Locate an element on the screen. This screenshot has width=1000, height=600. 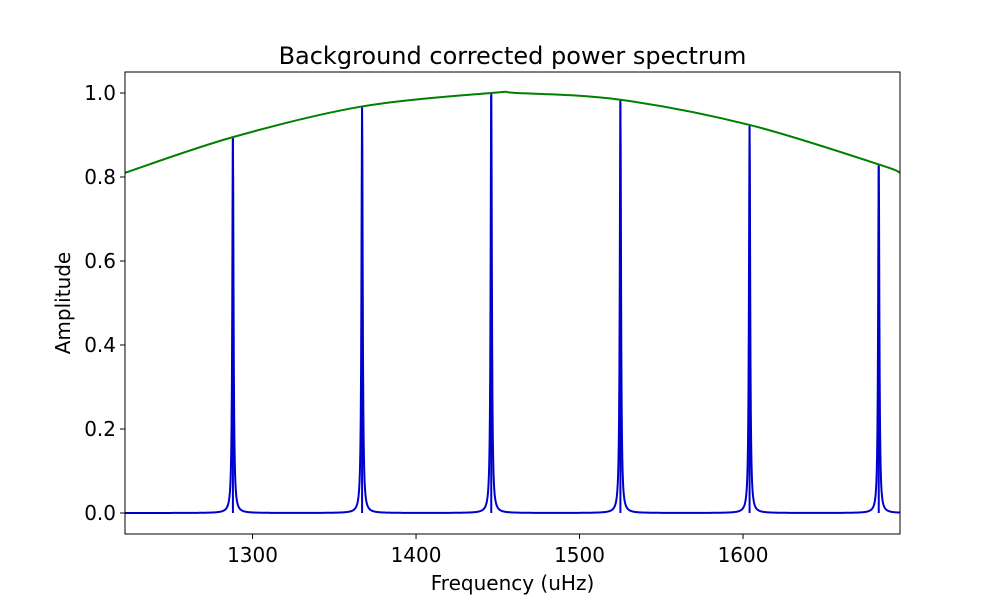
y-tick-label: 0.4 is located at coordinates (100, 345).